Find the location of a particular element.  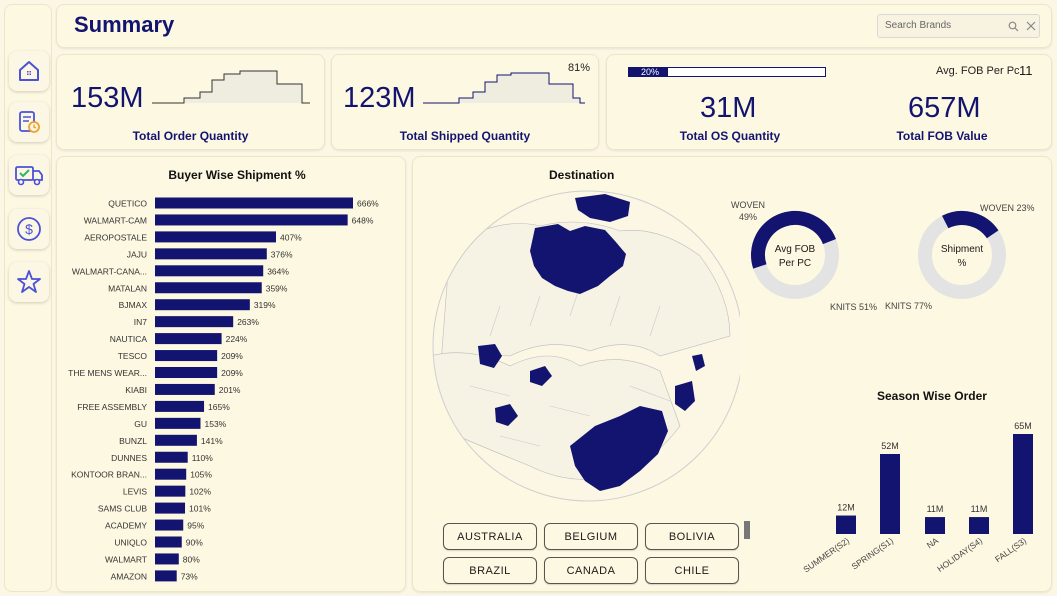

buyer-category-label: WALMART-CAM is located at coordinates (115, 220).